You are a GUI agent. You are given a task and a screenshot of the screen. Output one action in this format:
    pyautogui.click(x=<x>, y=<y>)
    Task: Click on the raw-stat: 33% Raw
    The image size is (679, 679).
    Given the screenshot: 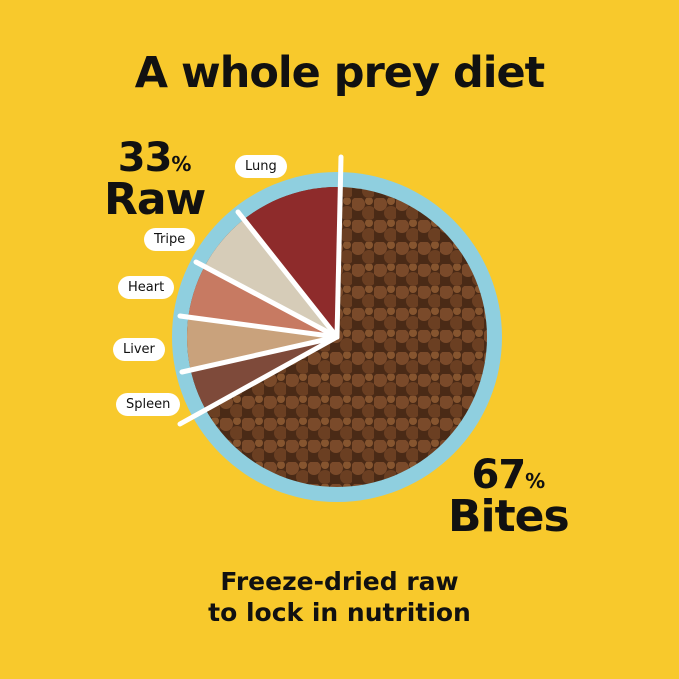 What is the action you would take?
    pyautogui.click(x=155, y=180)
    